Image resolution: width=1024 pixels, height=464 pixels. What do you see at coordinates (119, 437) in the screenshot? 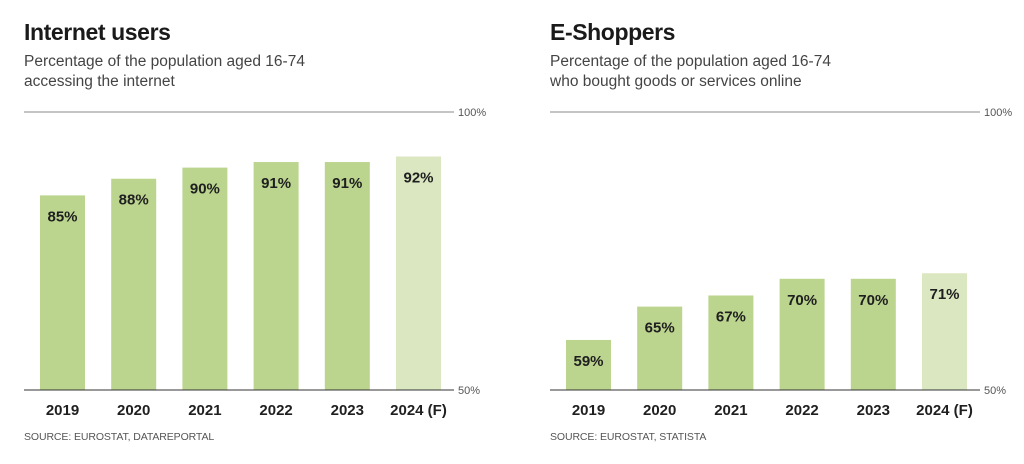
I see `chart-source: SOURCE: EUROSTAT, DATAREPORTAL` at bounding box center [119, 437].